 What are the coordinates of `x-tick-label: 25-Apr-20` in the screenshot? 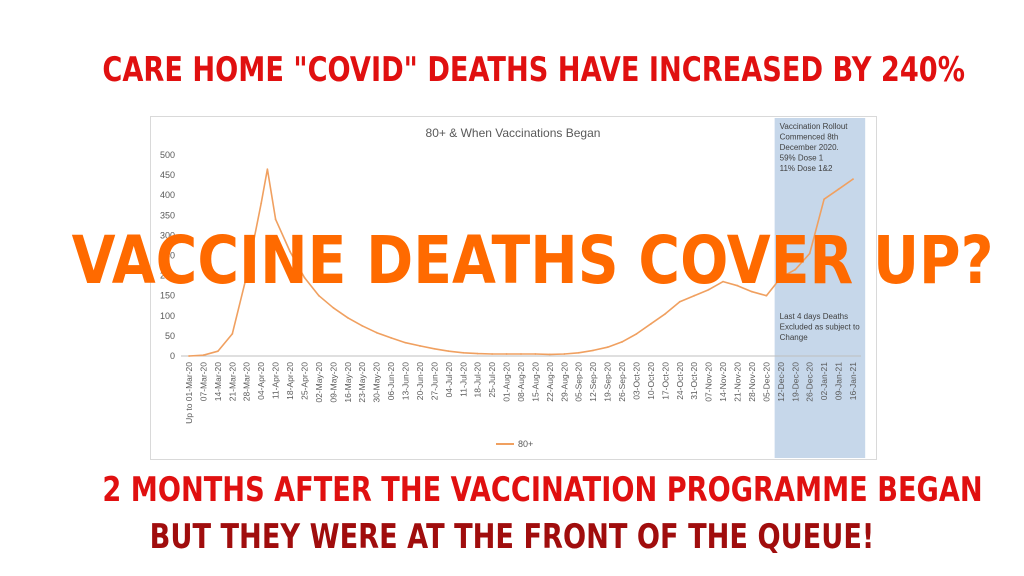 It's located at (304, 381).